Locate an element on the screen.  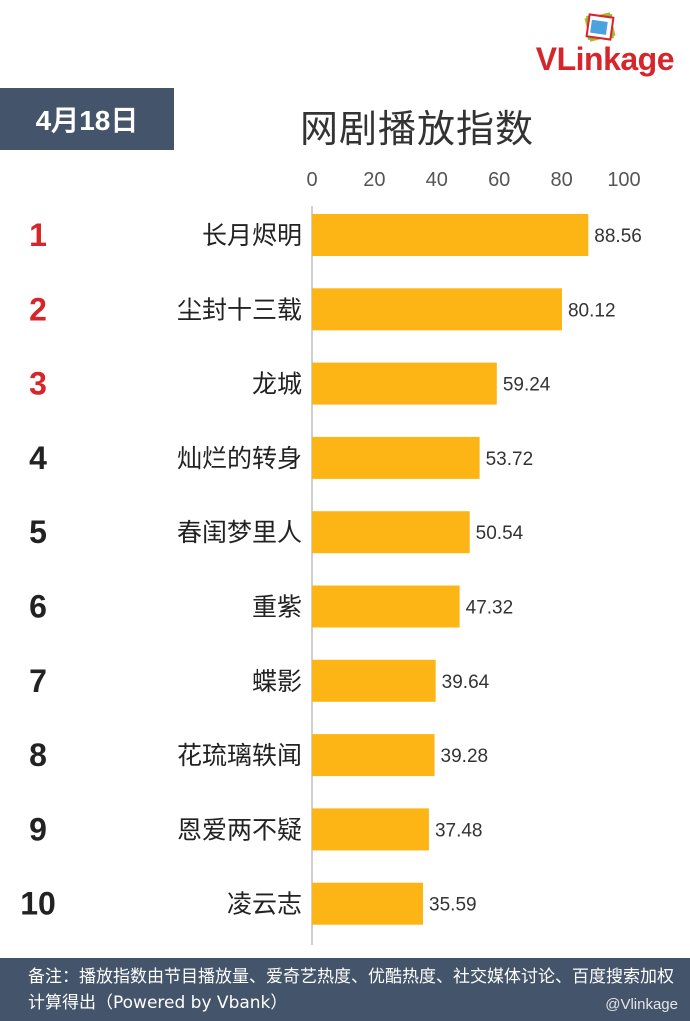
x-tick-label: 80 is located at coordinates (561, 180).